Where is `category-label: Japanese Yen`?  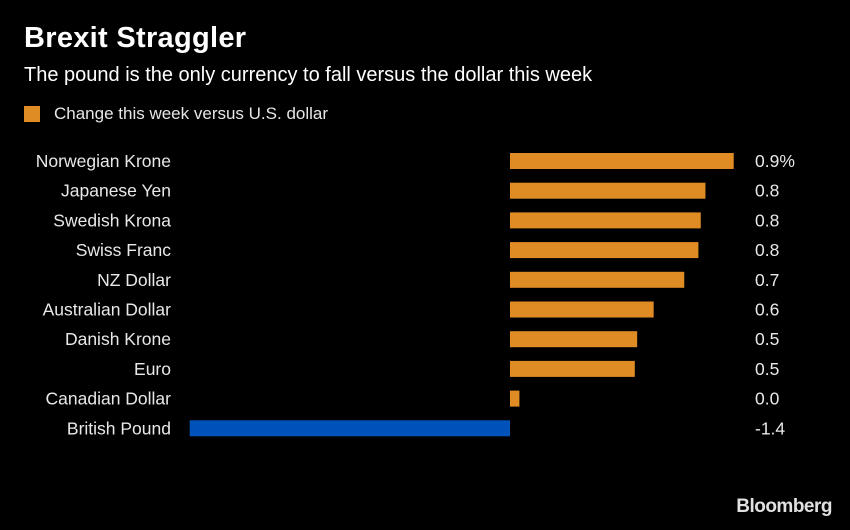
category-label: Japanese Yen is located at coordinates (116, 191).